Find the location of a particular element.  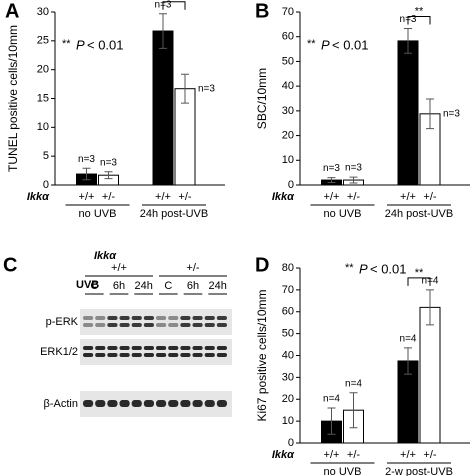

lane-label: 24h is located at coordinates (217, 286).